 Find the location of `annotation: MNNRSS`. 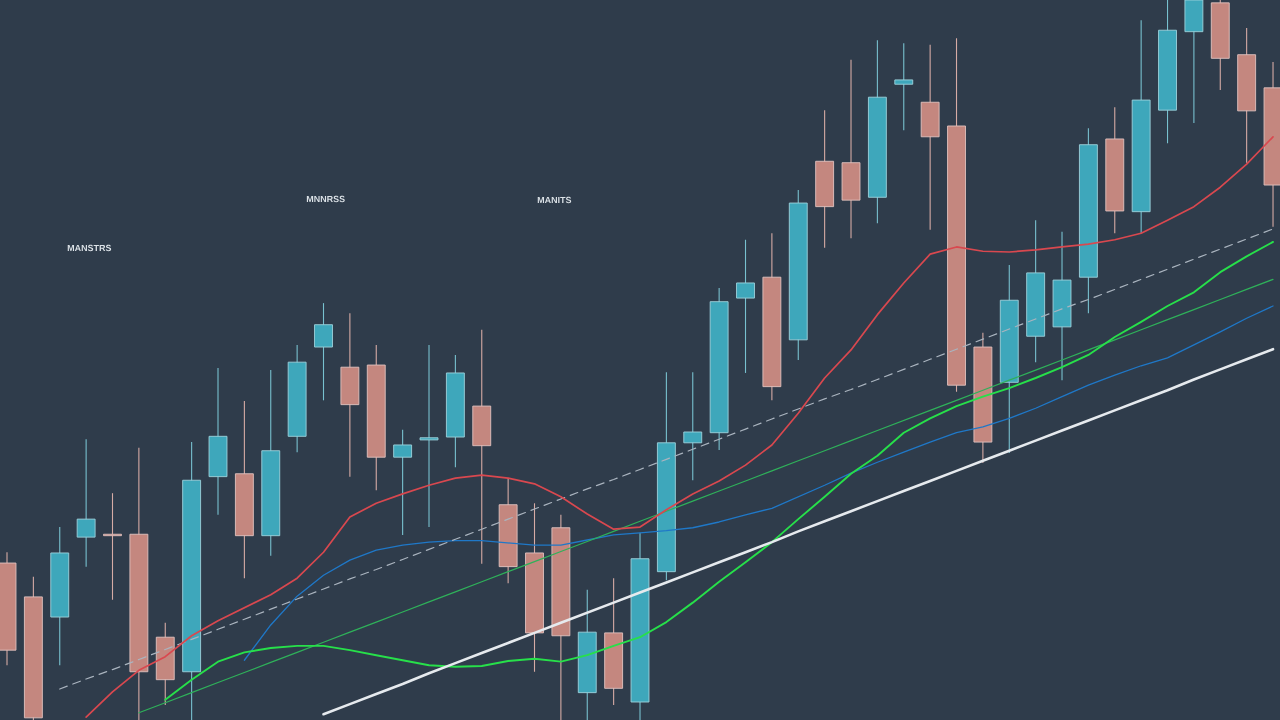

annotation: MNNRSS is located at coordinates (325, 199).